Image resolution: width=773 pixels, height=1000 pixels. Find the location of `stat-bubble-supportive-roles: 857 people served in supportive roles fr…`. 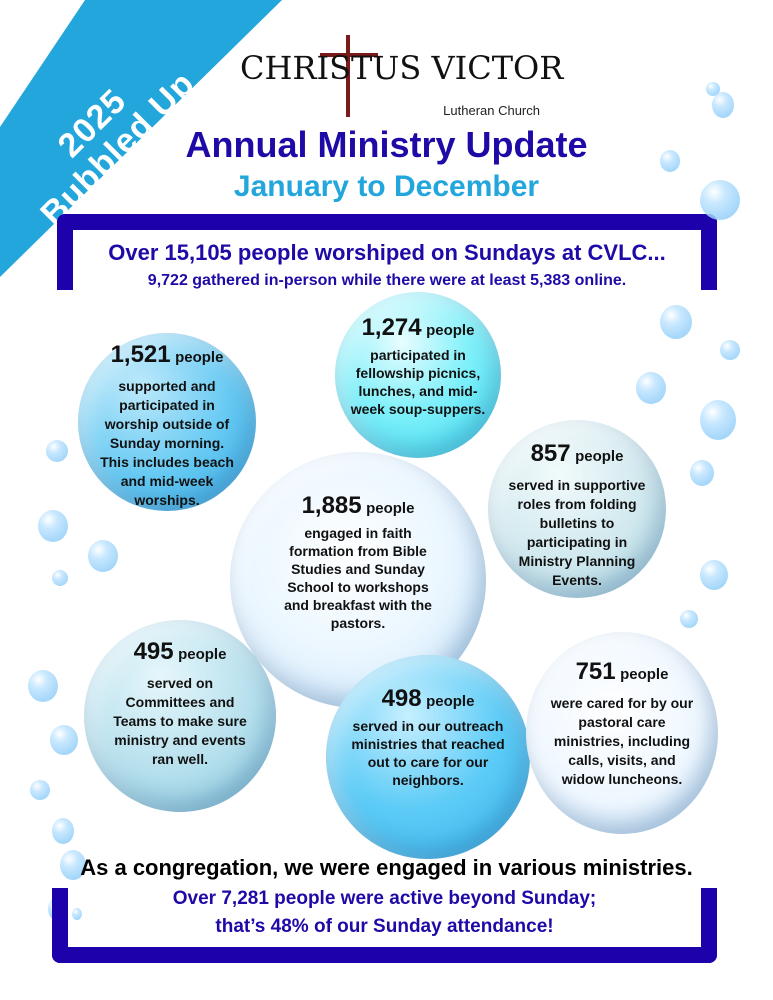

stat-bubble-supportive-roles: 857 people served in supportive roles fr… is located at coordinates (577, 509).